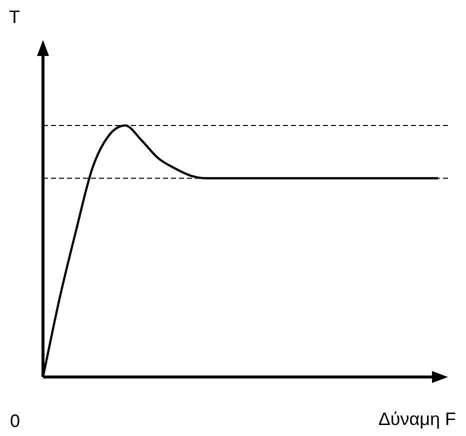 The image size is (466, 436). What do you see at coordinates (14, 16) in the screenshot?
I see `text: T` at bounding box center [14, 16].